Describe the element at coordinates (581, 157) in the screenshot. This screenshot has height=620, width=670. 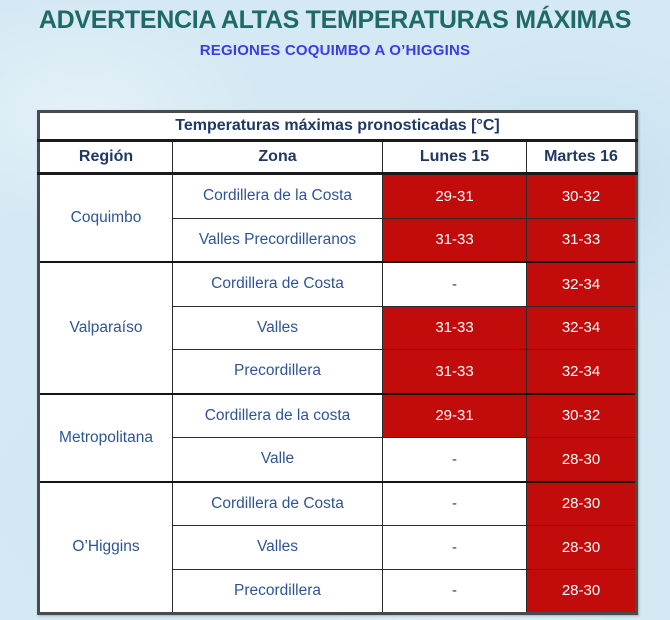
I see `col-header-martes: Martes 16` at that location.